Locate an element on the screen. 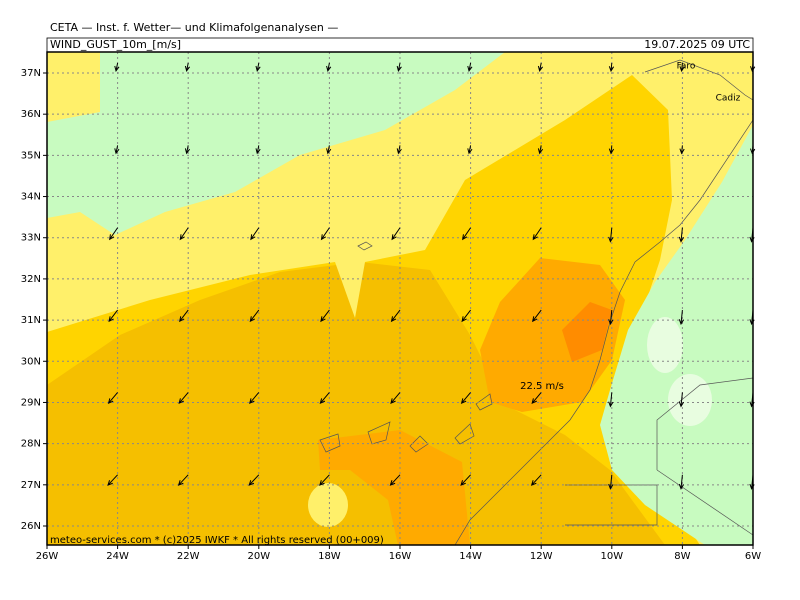 This screenshot has width=800, height=600. border is located at coordinates (704, 502).